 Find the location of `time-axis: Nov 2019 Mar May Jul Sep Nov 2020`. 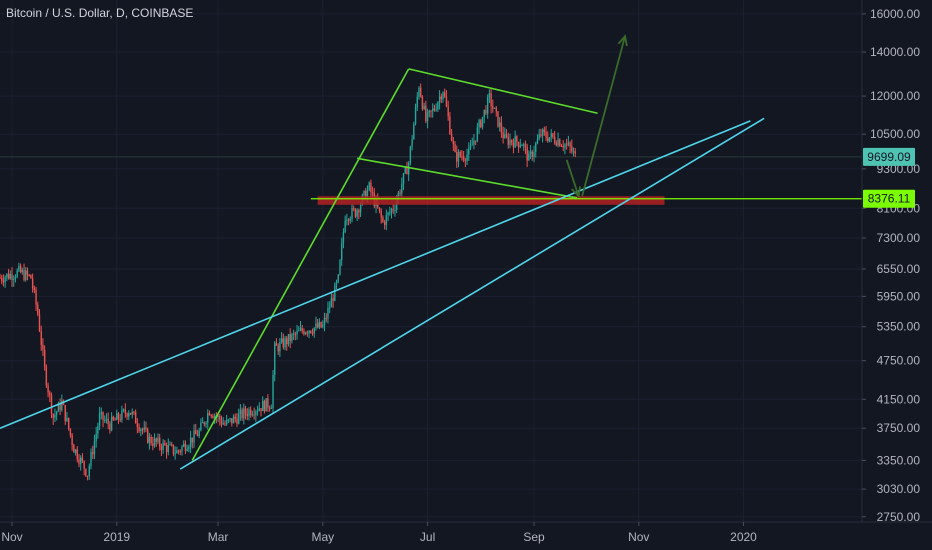

time-axis: Nov 2019 Mar May Jul Sep Nov 2020 is located at coordinates (379, 533).